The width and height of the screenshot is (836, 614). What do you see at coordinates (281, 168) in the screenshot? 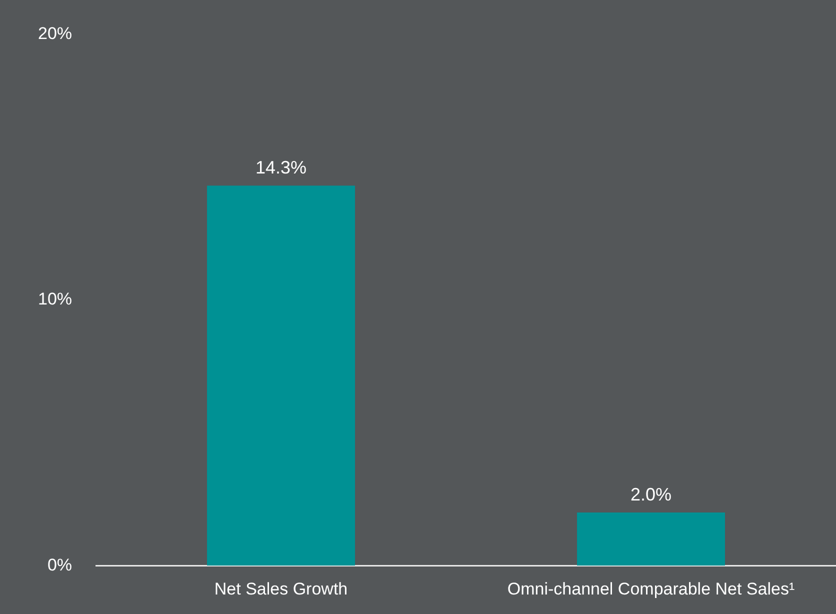
I see `data-label: 14.3%` at bounding box center [281, 168].